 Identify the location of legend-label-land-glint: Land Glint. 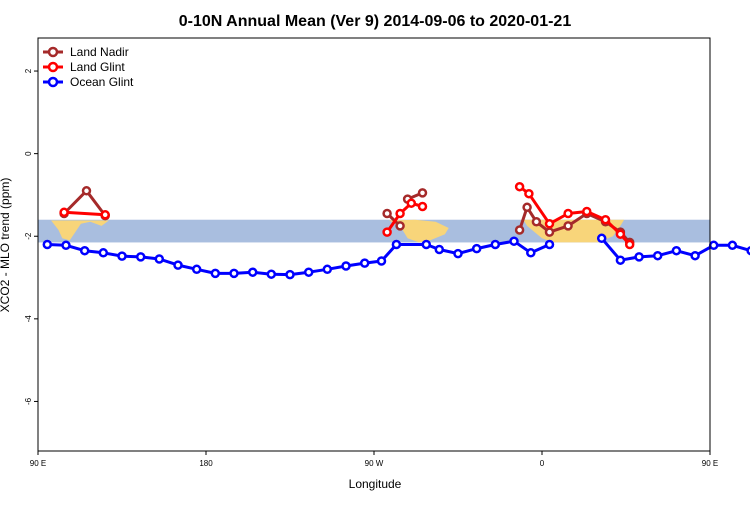
(97, 67).